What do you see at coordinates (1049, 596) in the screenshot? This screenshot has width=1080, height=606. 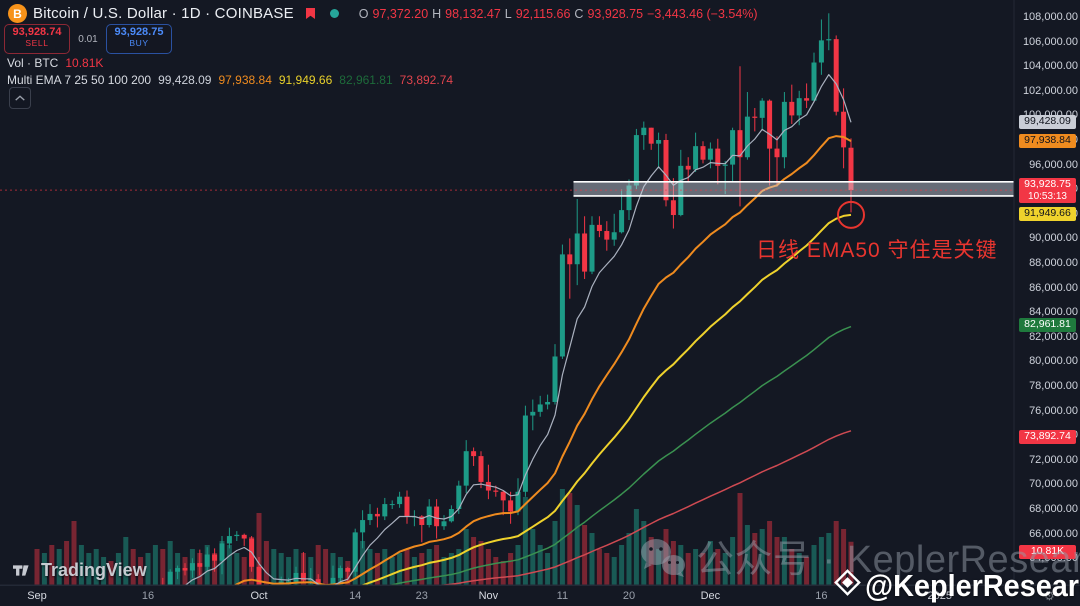 I see `axis-settings-gear-icon: ⚙` at bounding box center [1049, 596].